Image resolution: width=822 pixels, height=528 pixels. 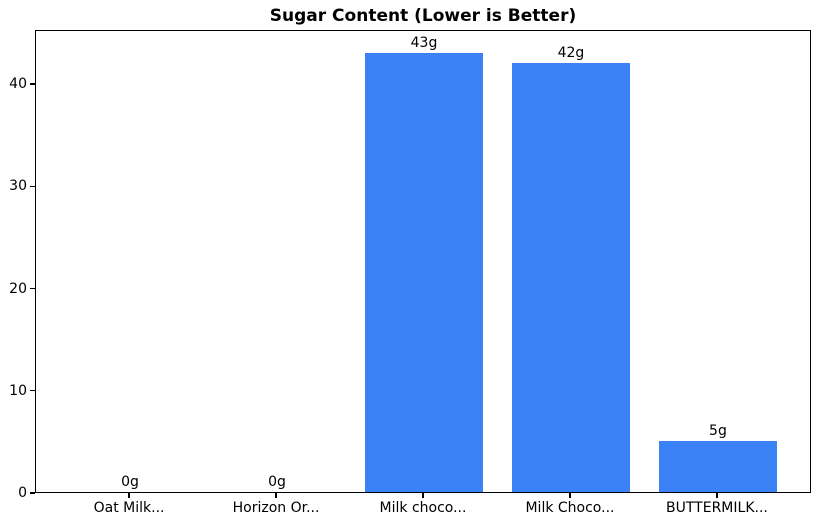 What do you see at coordinates (22, 493) in the screenshot?
I see `y-tick-label: 0` at bounding box center [22, 493].